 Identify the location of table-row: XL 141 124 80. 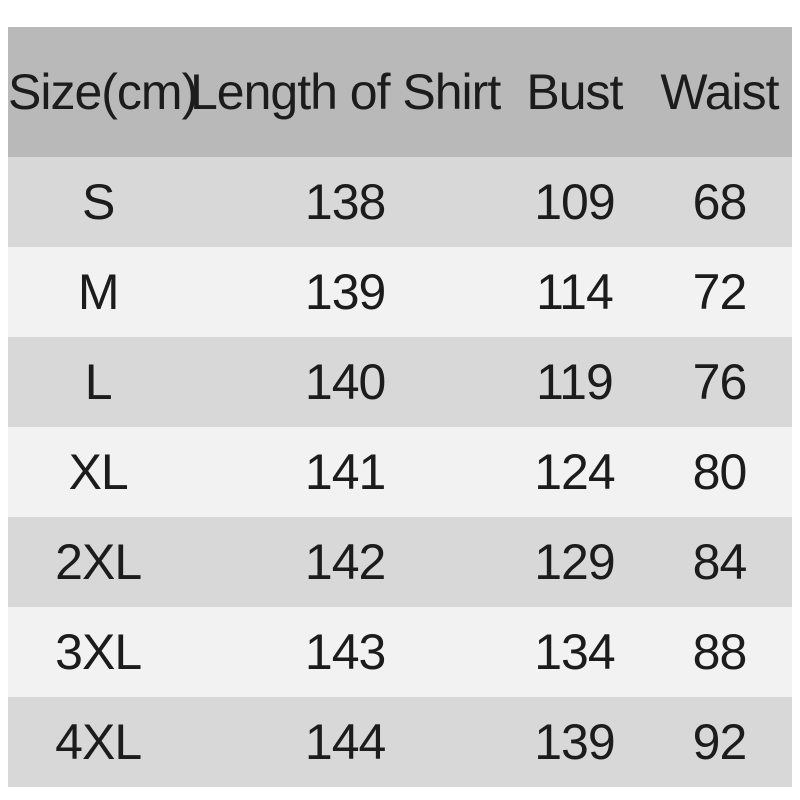
(400, 472).